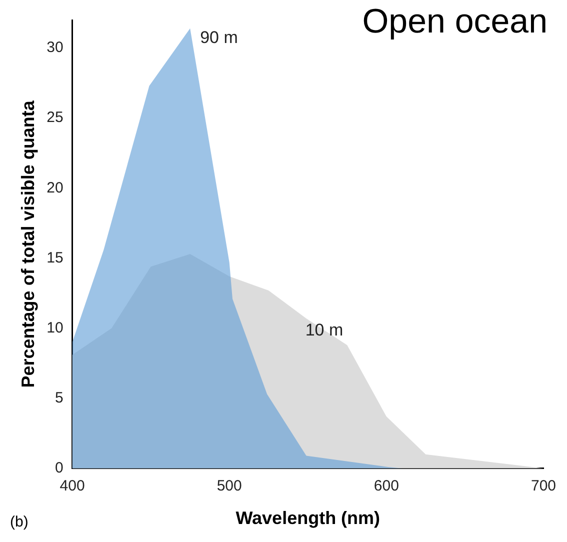 This screenshot has width=567, height=542. I want to click on y-tick-label: 10, so click(55, 327).